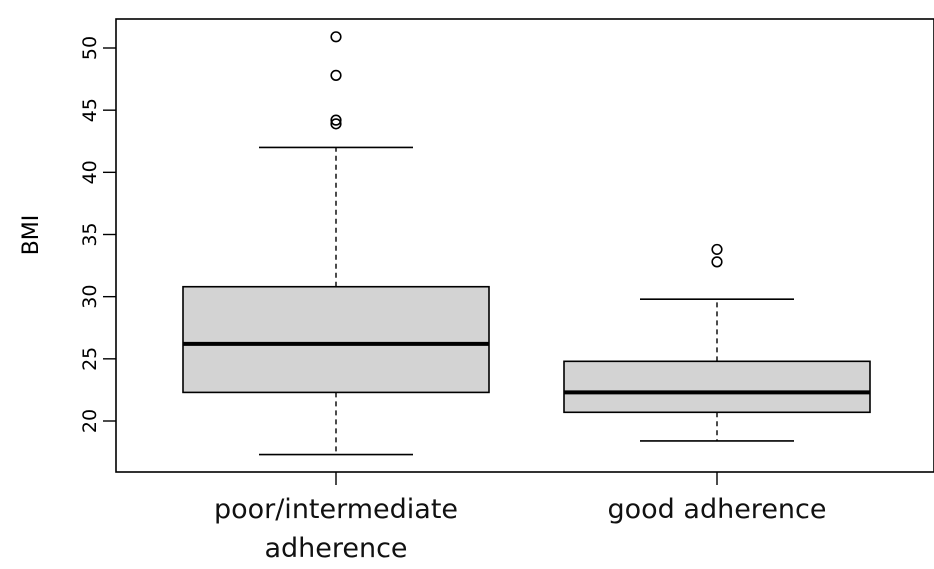  I want to click on y-tick-label: 20, so click(90, 421).